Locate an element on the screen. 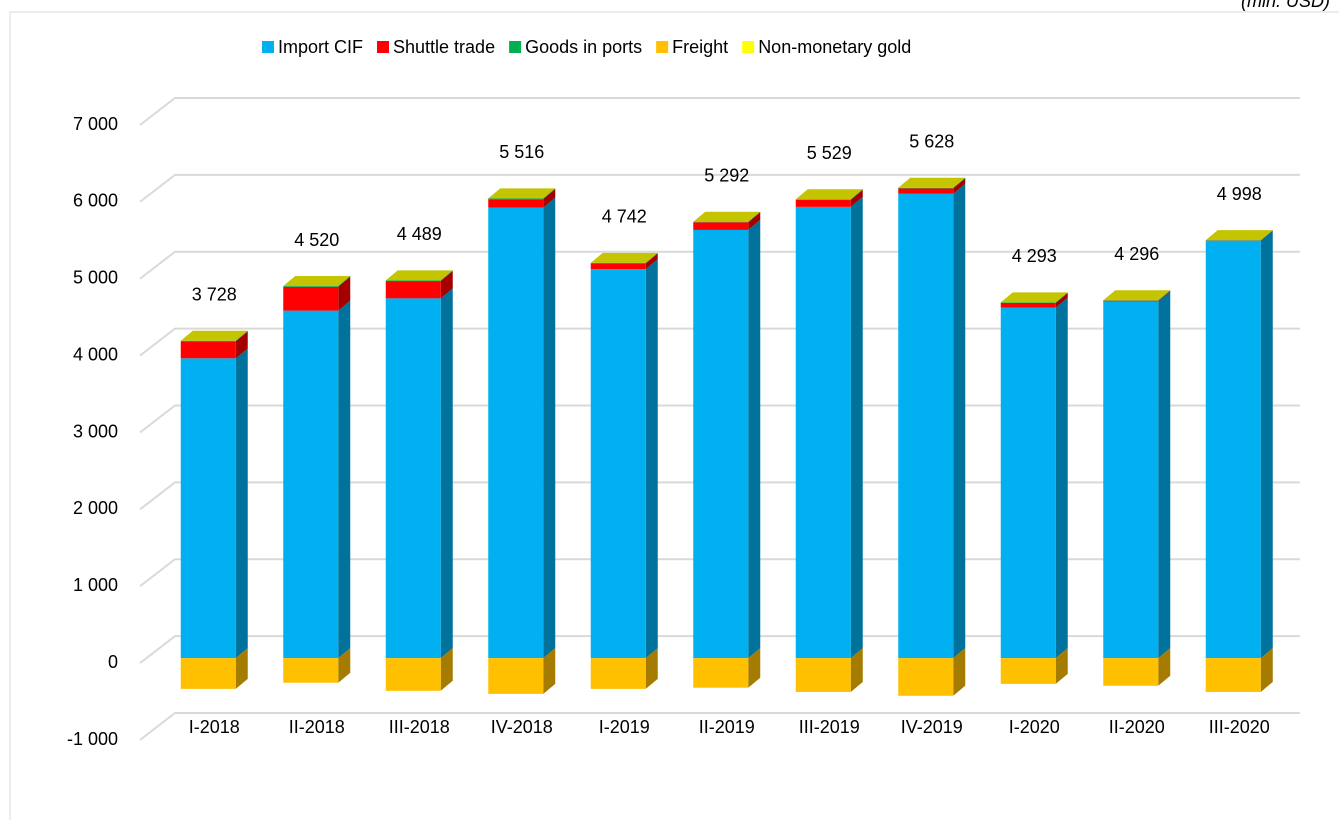 This screenshot has width=1339, height=820. y-tick-label: 0 is located at coordinates (113, 662).